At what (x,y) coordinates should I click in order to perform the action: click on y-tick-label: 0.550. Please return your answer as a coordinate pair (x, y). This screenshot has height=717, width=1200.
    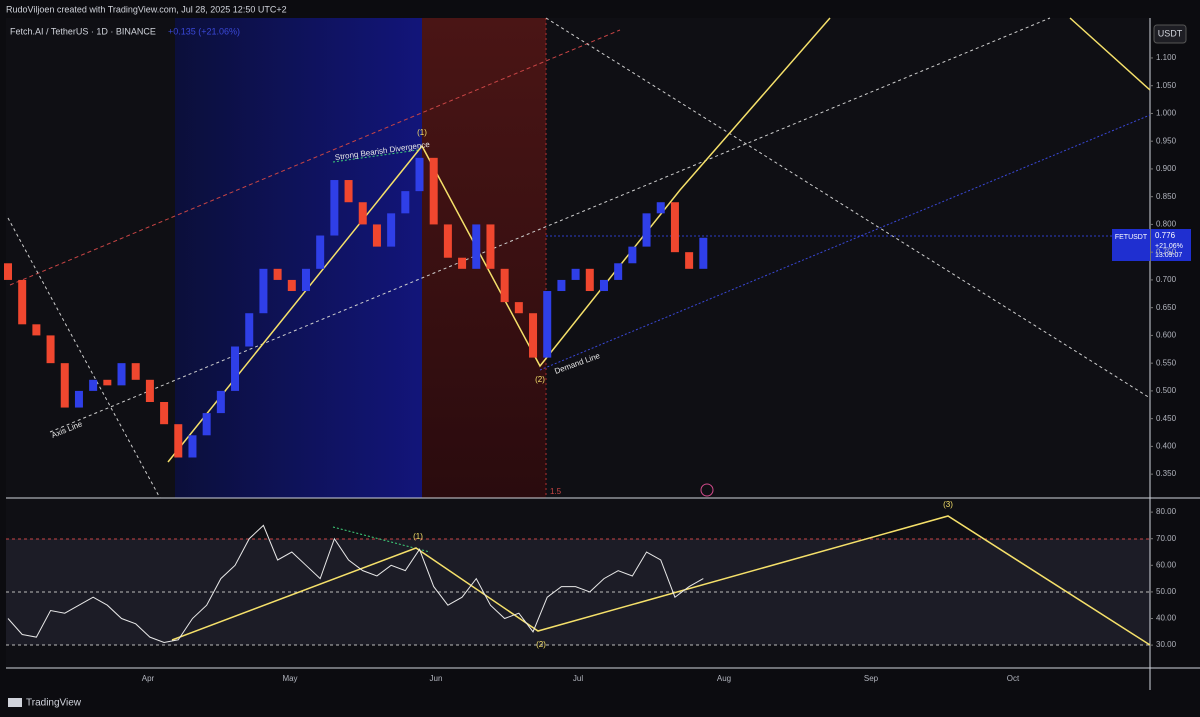
    Looking at the image, I should click on (1166, 362).